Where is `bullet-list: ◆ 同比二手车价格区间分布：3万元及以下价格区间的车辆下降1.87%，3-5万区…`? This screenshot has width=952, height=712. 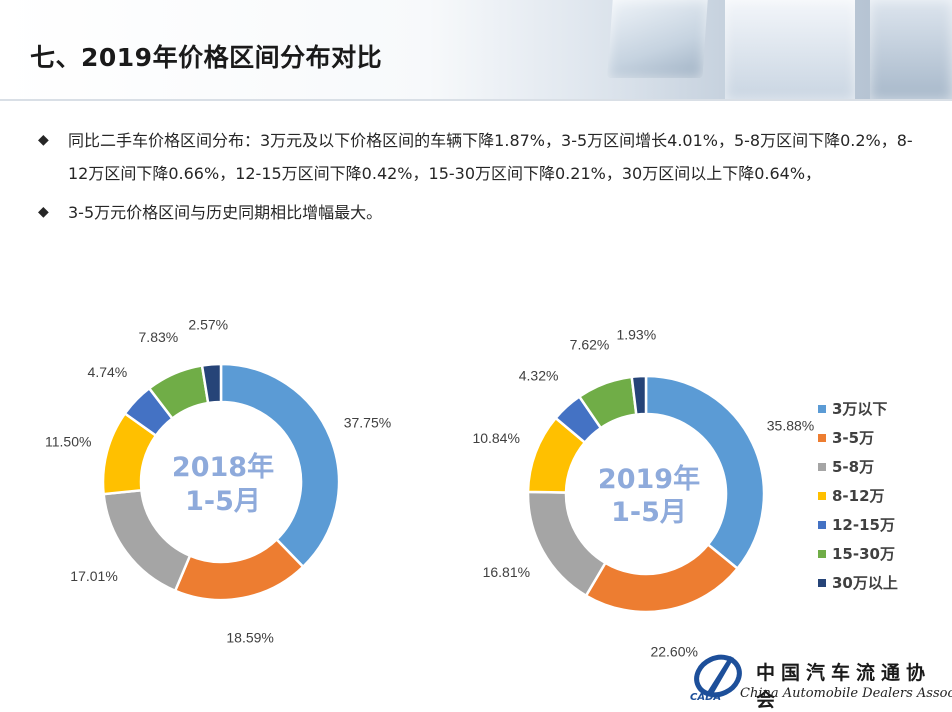 bullet-list: ◆ 同比二手车价格区间分布：3万元及以下价格区间的车辆下降1.87%，3-5万区… is located at coordinates (478, 176).